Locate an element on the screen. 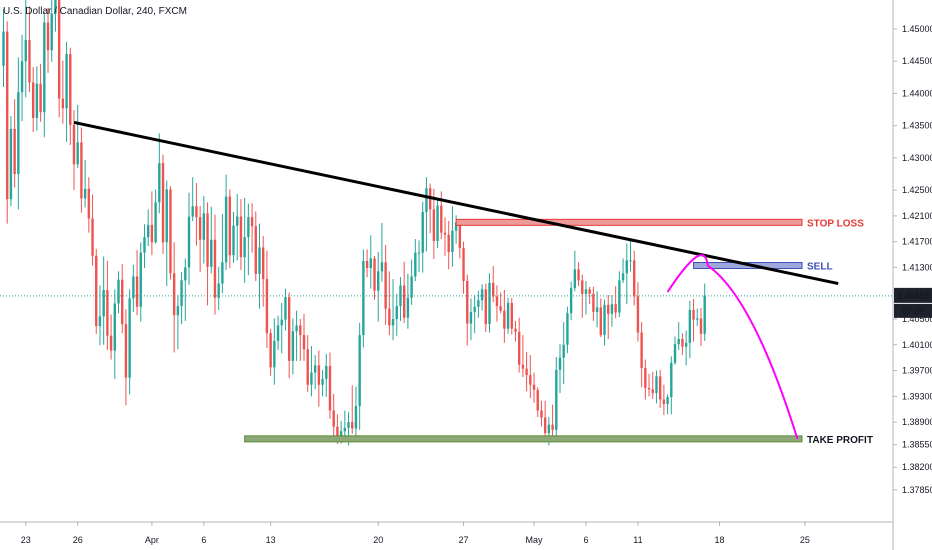 The image size is (932, 550). price-tick-label: 1.44500 is located at coordinates (917, 61).